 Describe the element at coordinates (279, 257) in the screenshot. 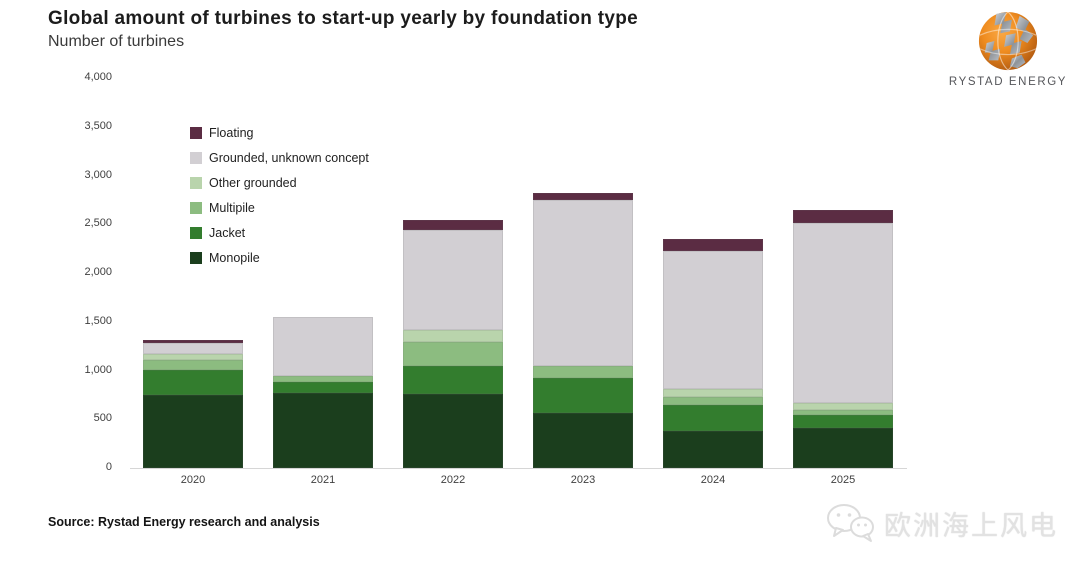

I see `legend-item-monopile: Monopile` at that location.